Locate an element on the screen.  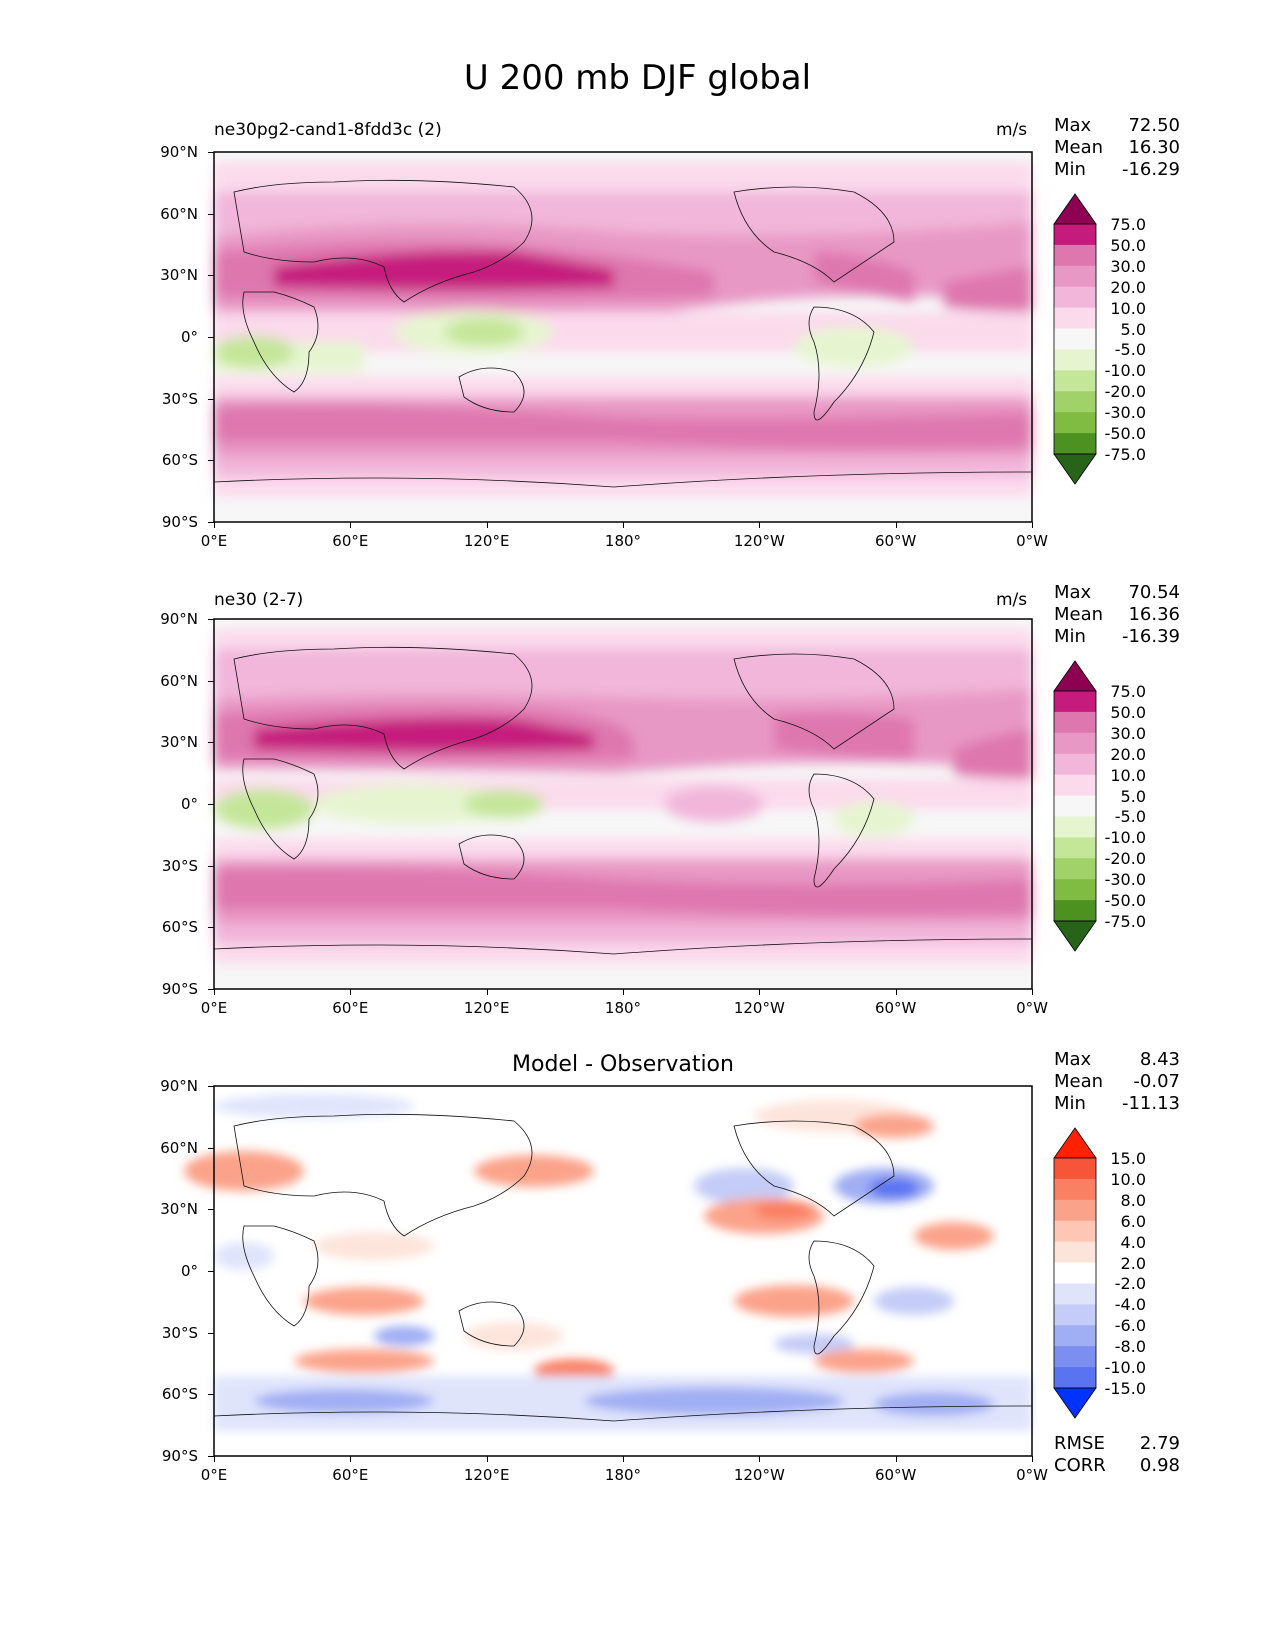
stat-mean-label: Mean is located at coordinates (1079, 614).